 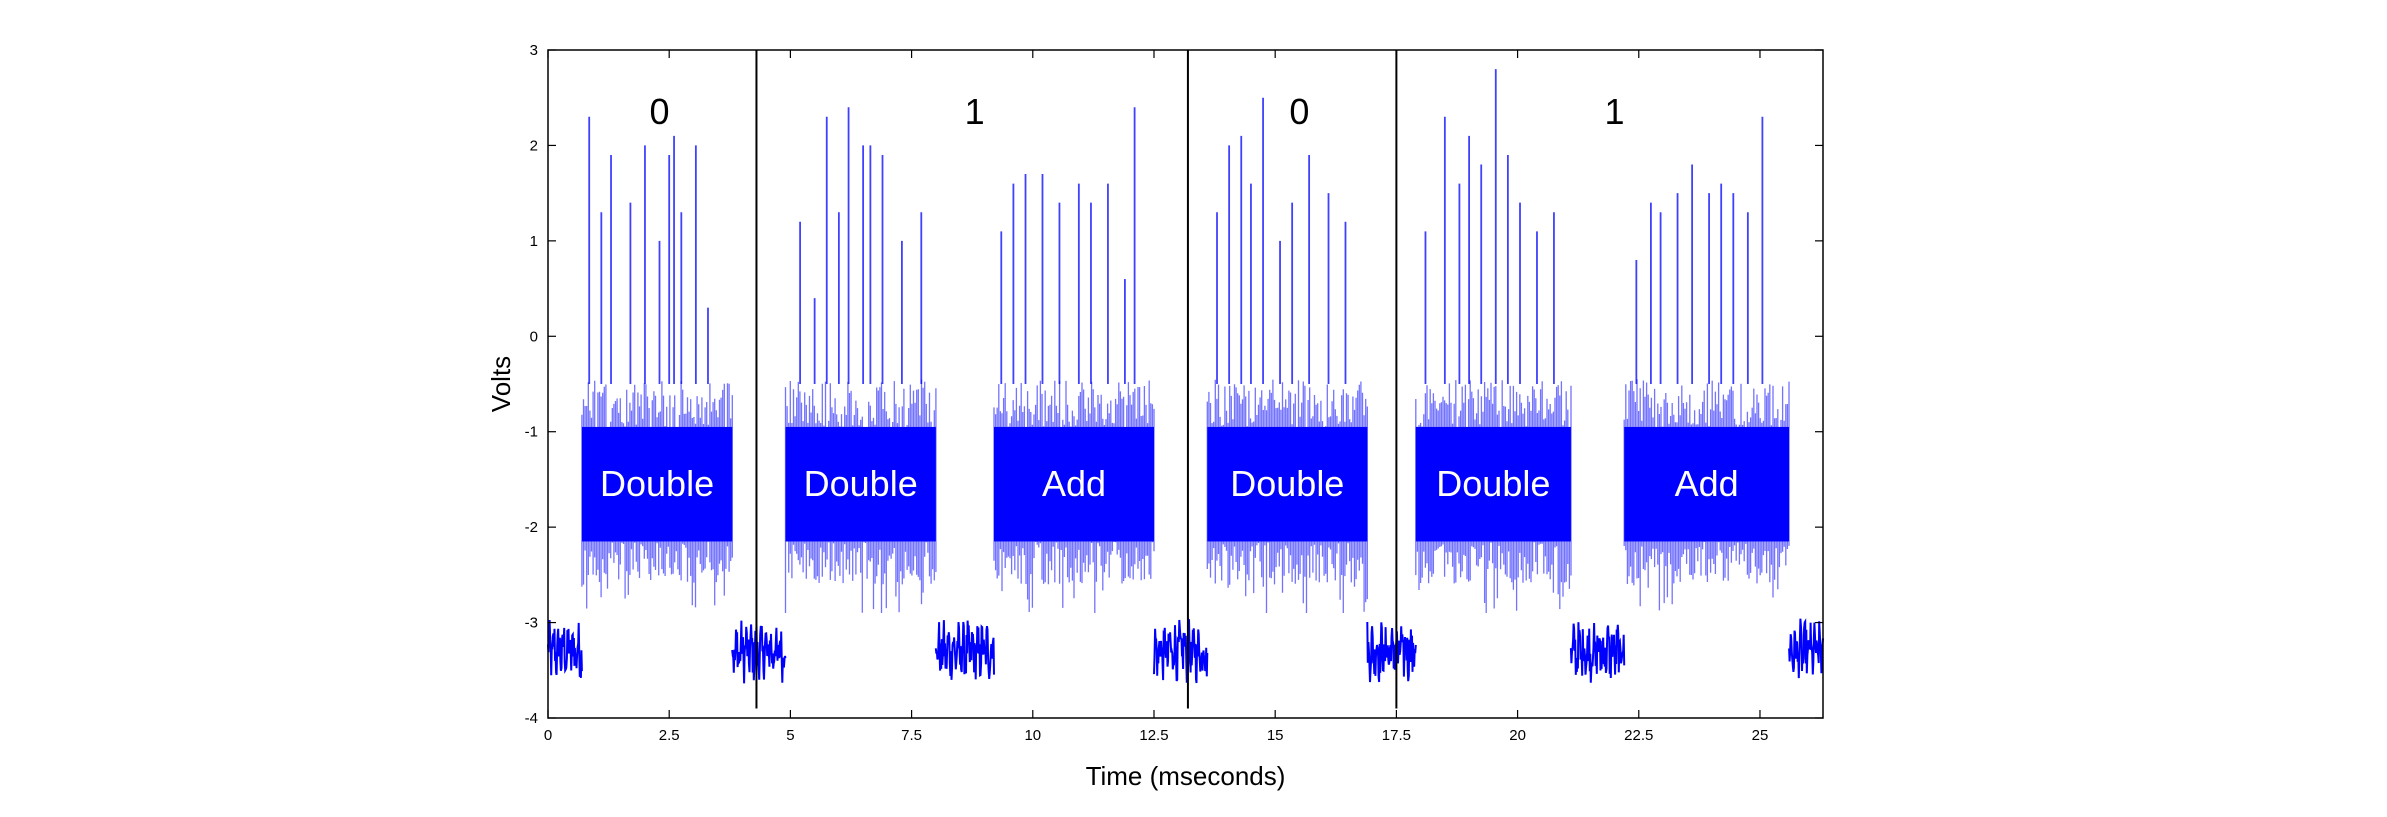 What do you see at coordinates (1396, 735) in the screenshot?
I see `x-tick-label: 17.5` at bounding box center [1396, 735].